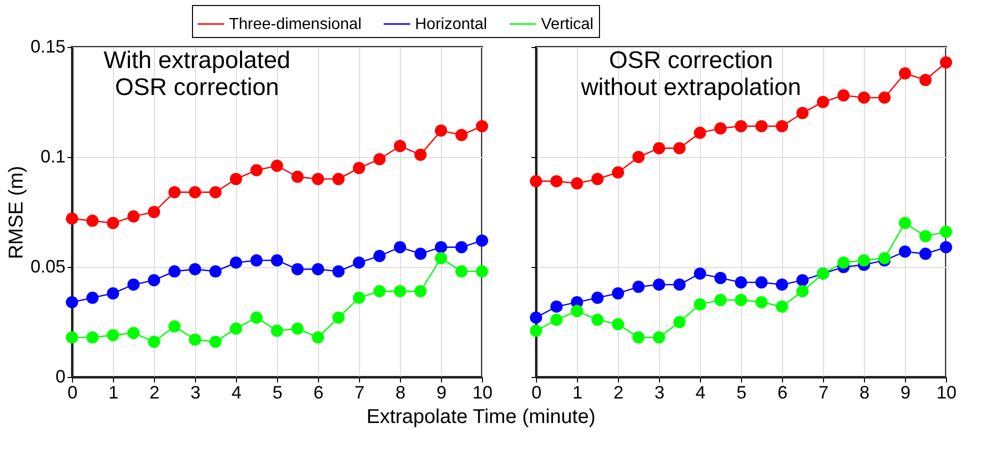 This screenshot has height=455, width=983. Describe the element at coordinates (16, 213) in the screenshot. I see `y-axis-title: RMSE (m)` at that location.